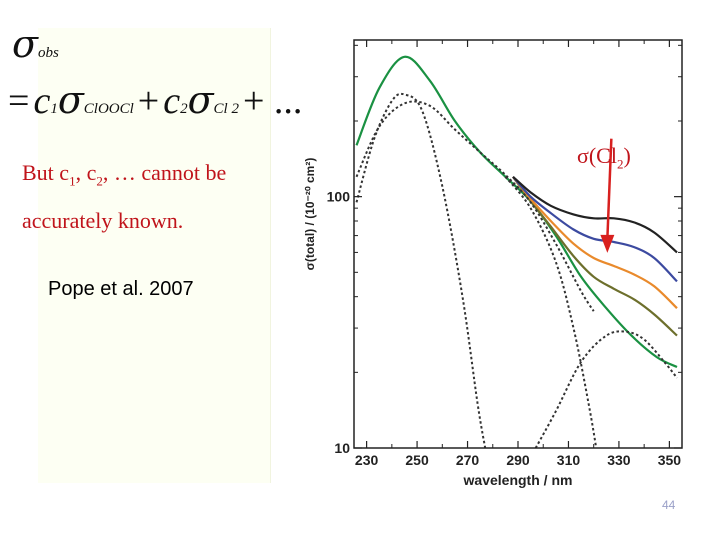  Describe the element at coordinates (42, 101) in the screenshot. I see `coef-c1: c` at that location.